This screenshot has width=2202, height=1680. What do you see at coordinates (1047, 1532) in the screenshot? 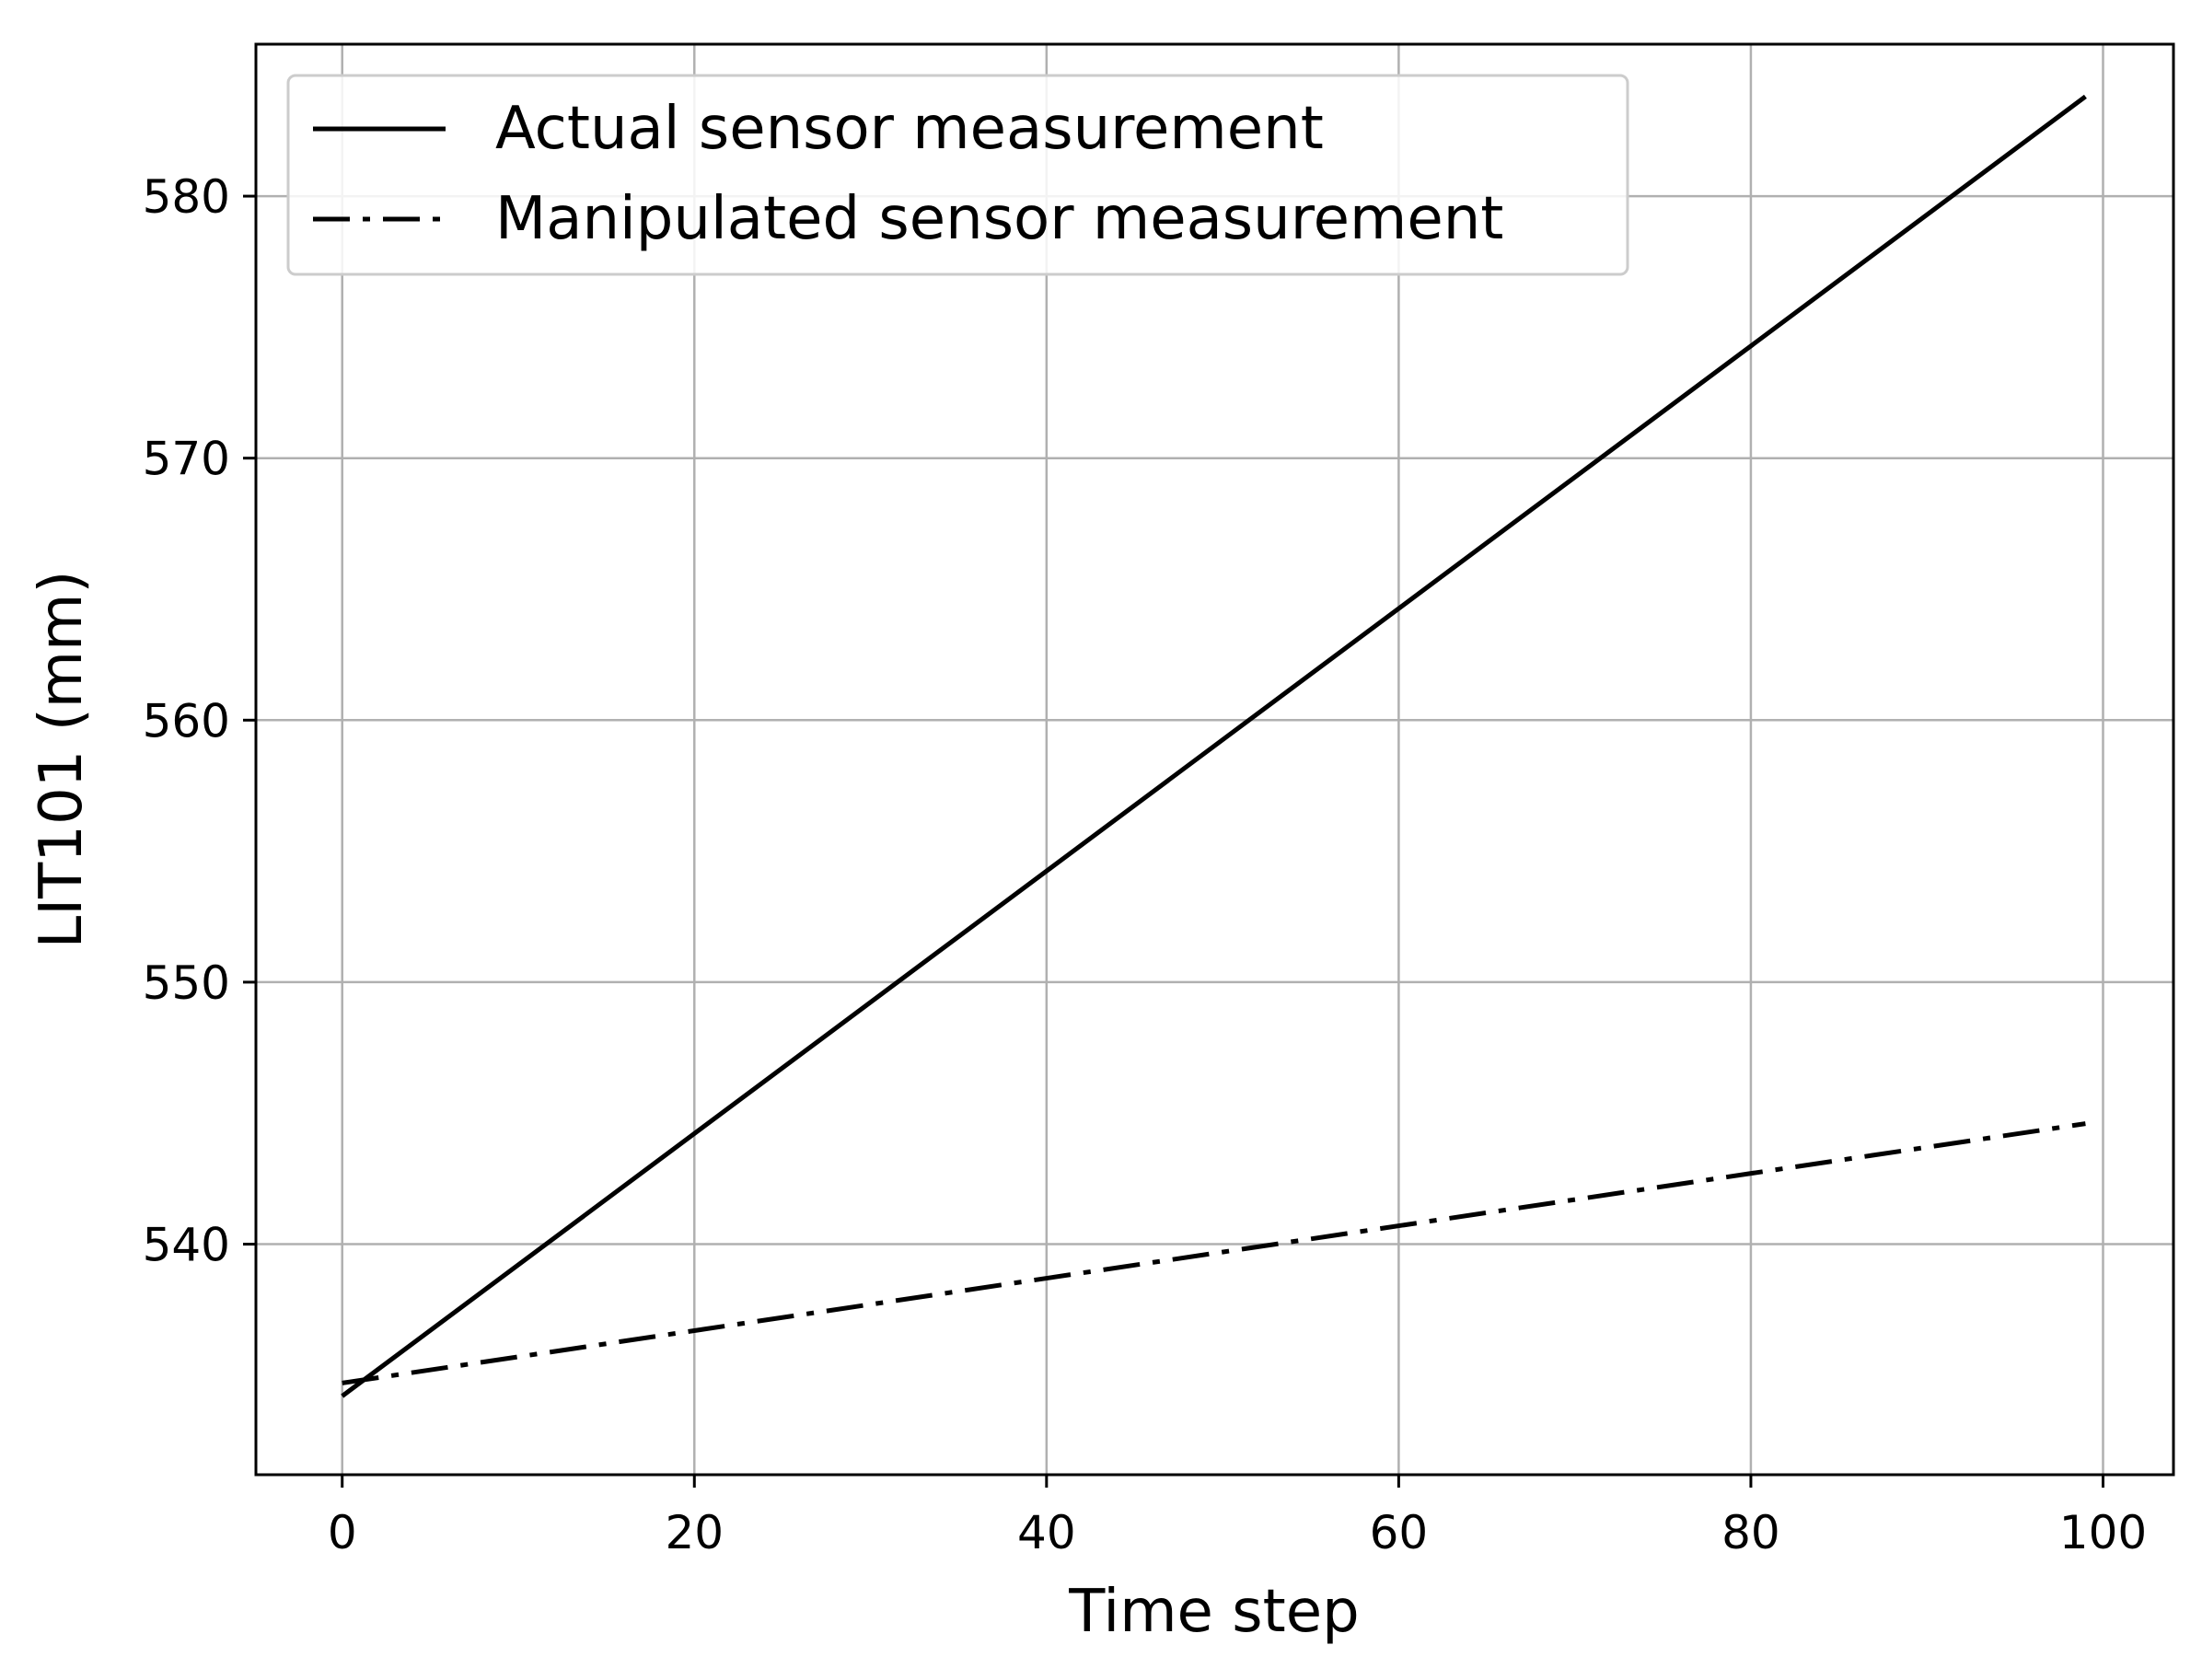
I see `x-tick-label: 40` at bounding box center [1047, 1532].